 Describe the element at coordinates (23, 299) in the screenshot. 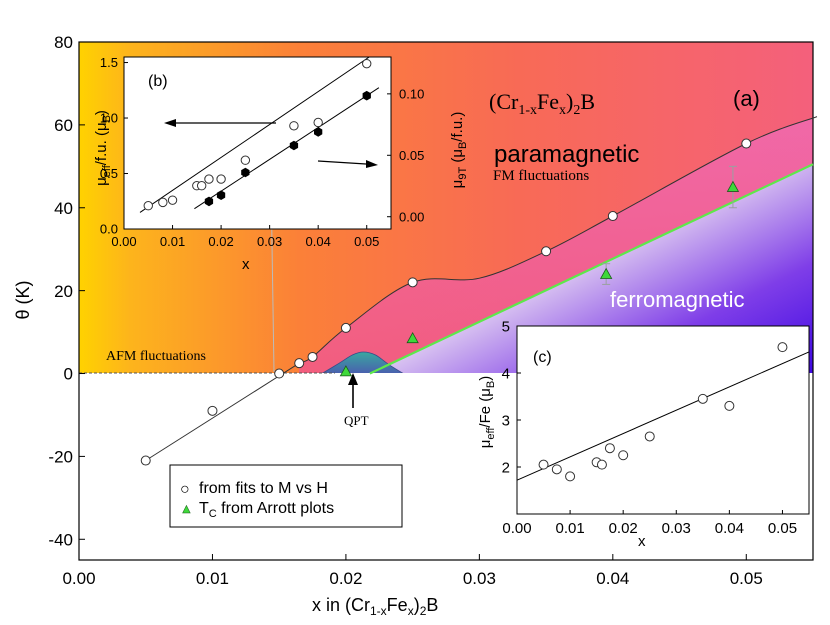

I see `y-axis-label: θ (K)` at that location.